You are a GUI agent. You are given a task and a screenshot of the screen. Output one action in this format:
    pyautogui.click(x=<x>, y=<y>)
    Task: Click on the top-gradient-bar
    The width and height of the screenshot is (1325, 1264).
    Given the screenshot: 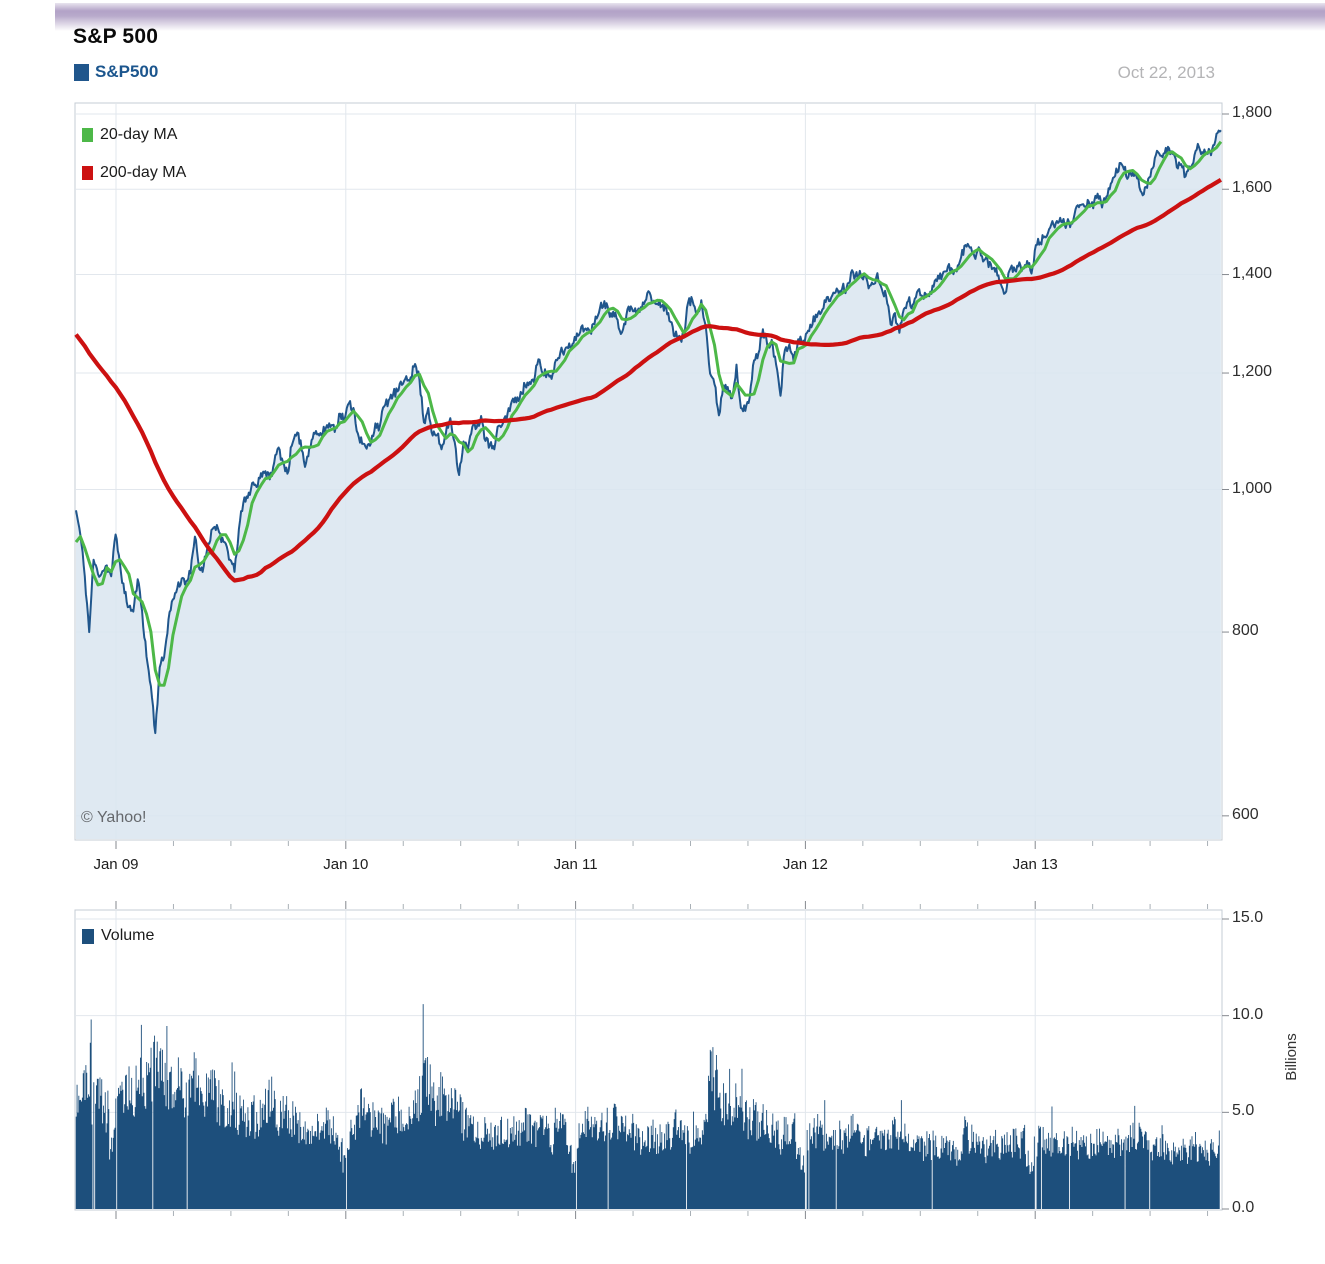 What is the action you would take?
    pyautogui.click(x=690, y=18)
    